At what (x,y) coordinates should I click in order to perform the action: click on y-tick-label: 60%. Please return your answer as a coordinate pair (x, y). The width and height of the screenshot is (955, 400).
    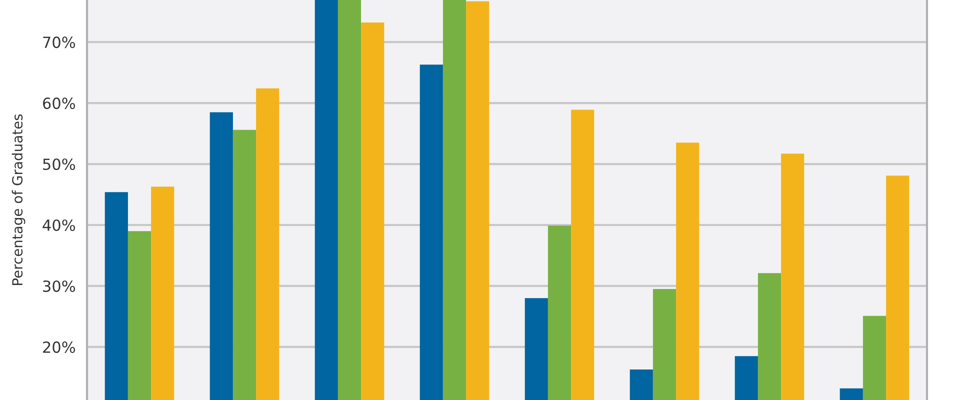
    Looking at the image, I should click on (59, 104).